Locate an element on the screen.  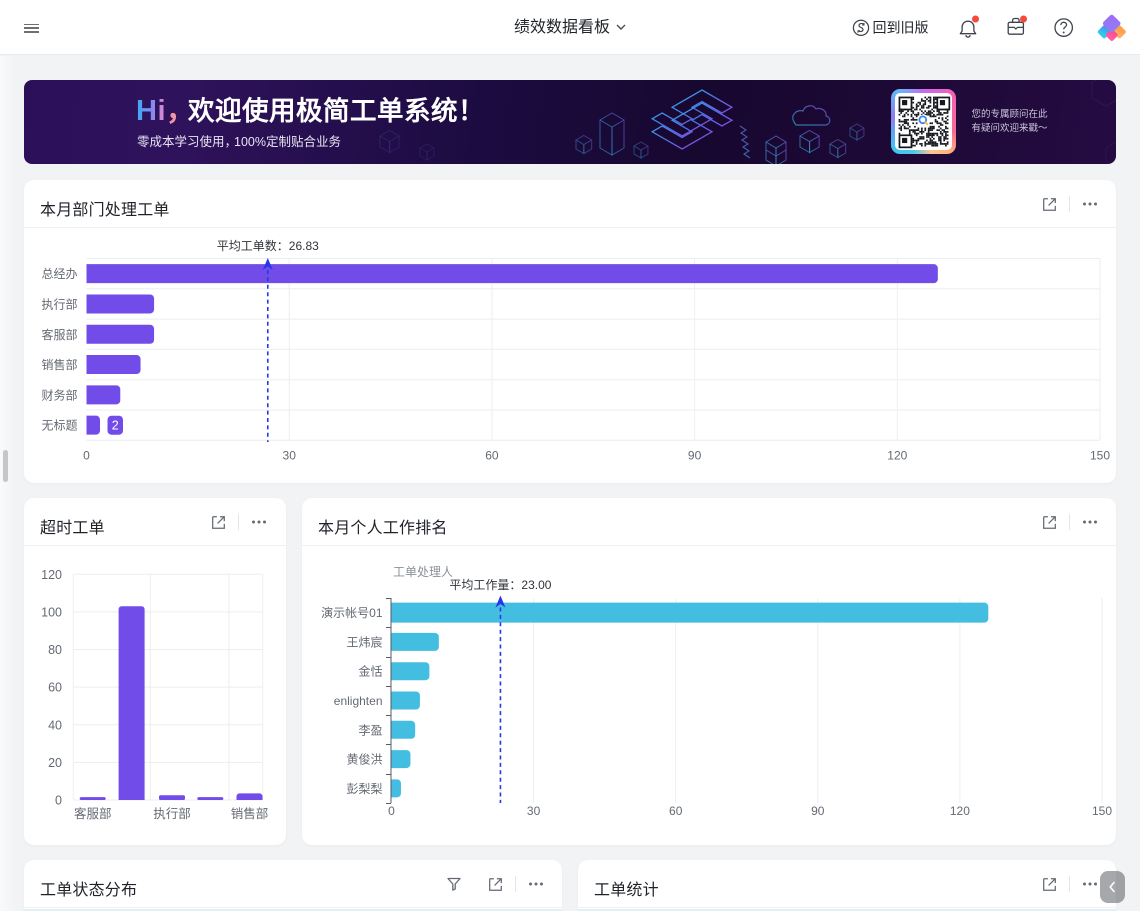
svg-text: 40 is located at coordinates (55, 725).